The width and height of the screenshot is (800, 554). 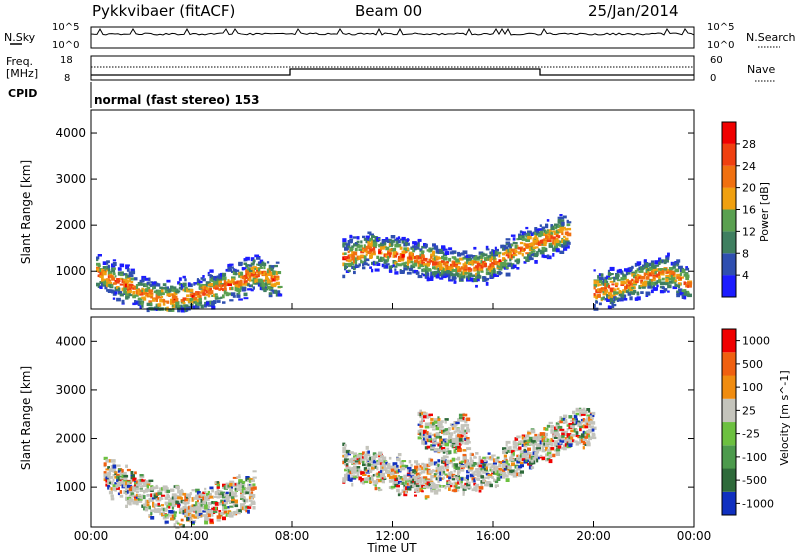 I want to click on cpid-label: CPID, so click(x=22, y=93).